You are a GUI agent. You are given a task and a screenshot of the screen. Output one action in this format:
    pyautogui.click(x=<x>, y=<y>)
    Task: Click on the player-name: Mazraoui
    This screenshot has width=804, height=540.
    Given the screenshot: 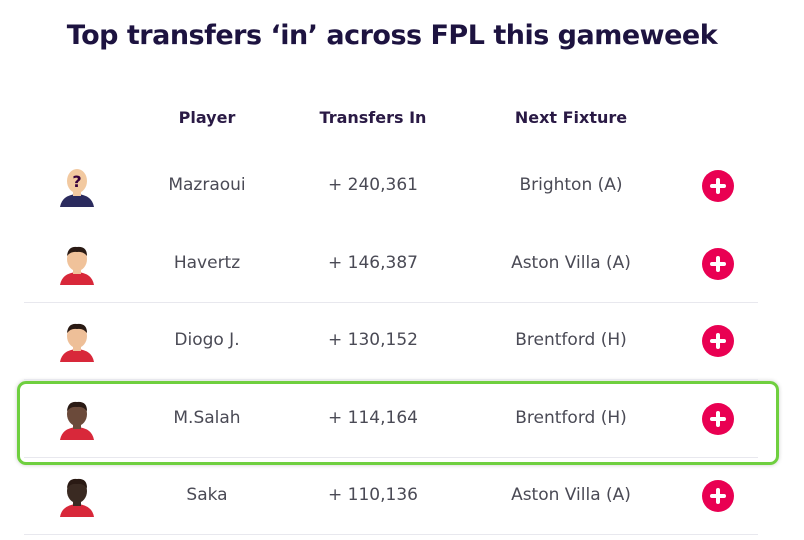 What is the action you would take?
    pyautogui.click(x=207, y=185)
    